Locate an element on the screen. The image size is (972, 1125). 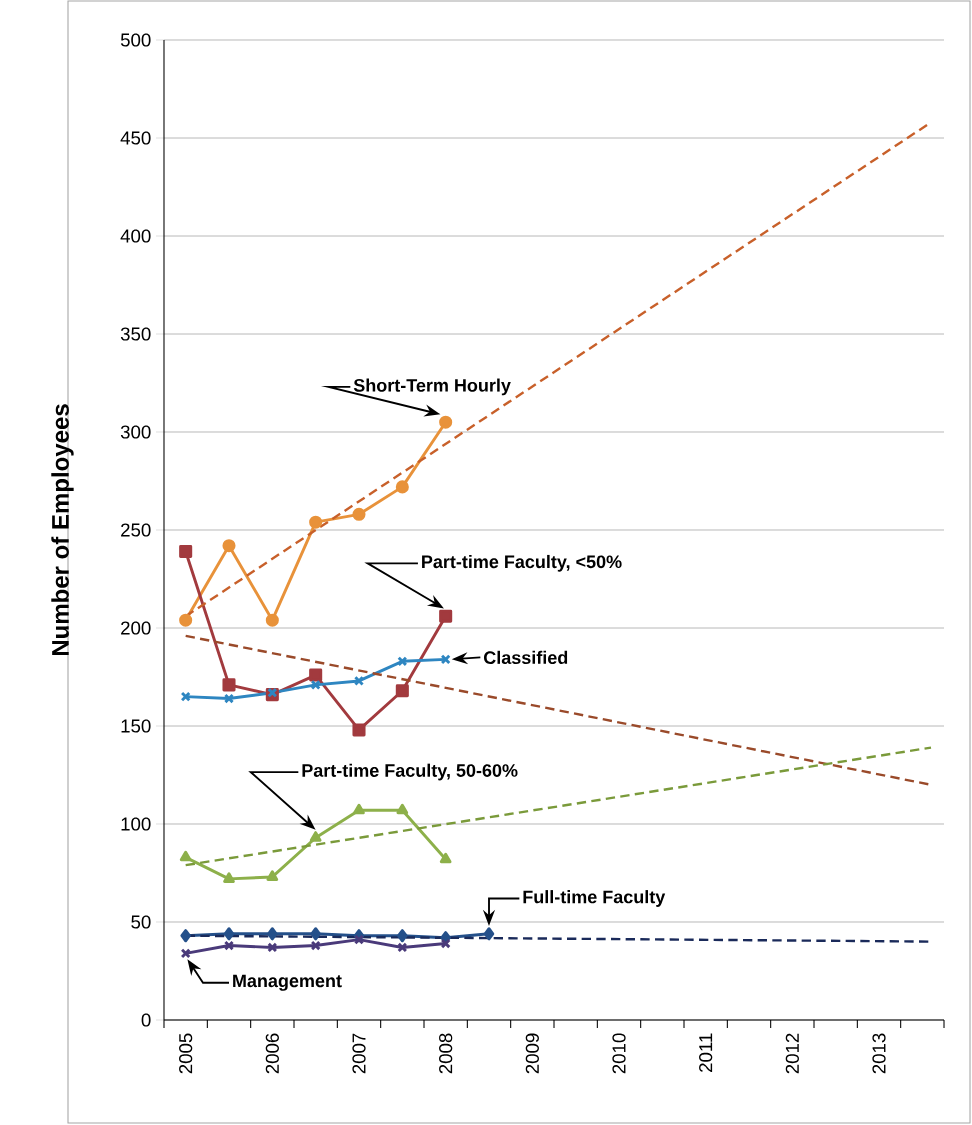
x-tick-label: 2006 is located at coordinates (272, 1053).